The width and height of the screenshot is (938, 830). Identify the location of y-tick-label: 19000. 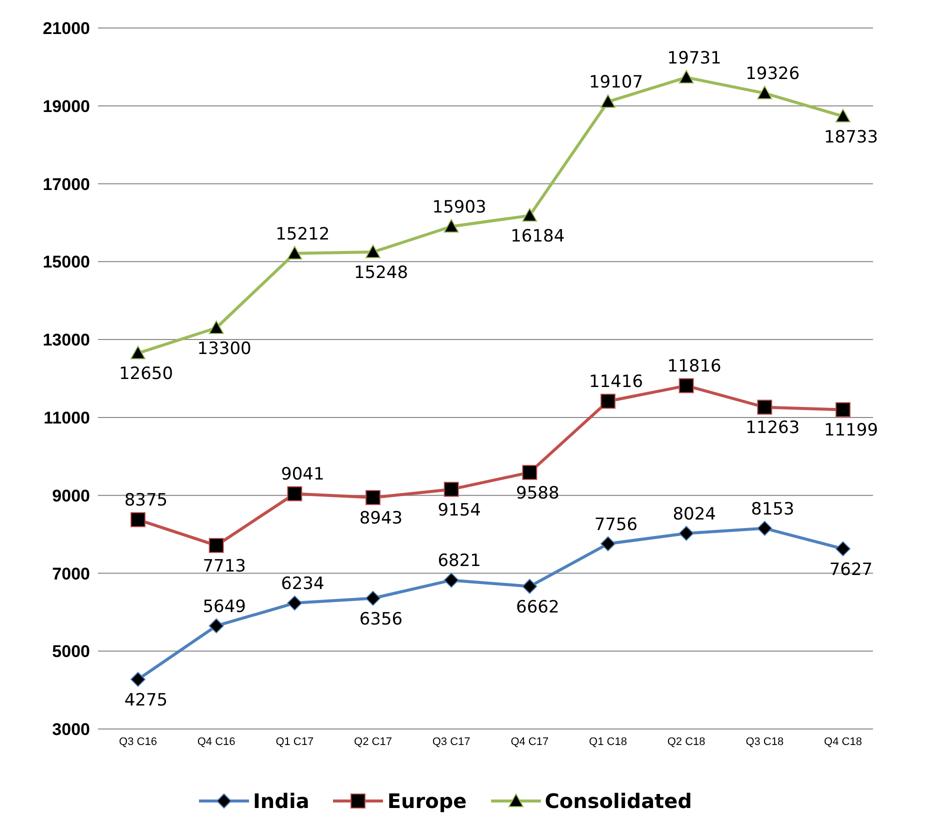
(66, 106).